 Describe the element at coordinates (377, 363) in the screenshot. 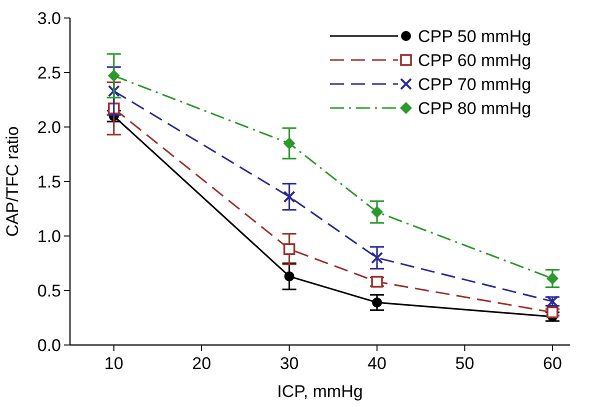

I see `x-tick-label: 40` at that location.